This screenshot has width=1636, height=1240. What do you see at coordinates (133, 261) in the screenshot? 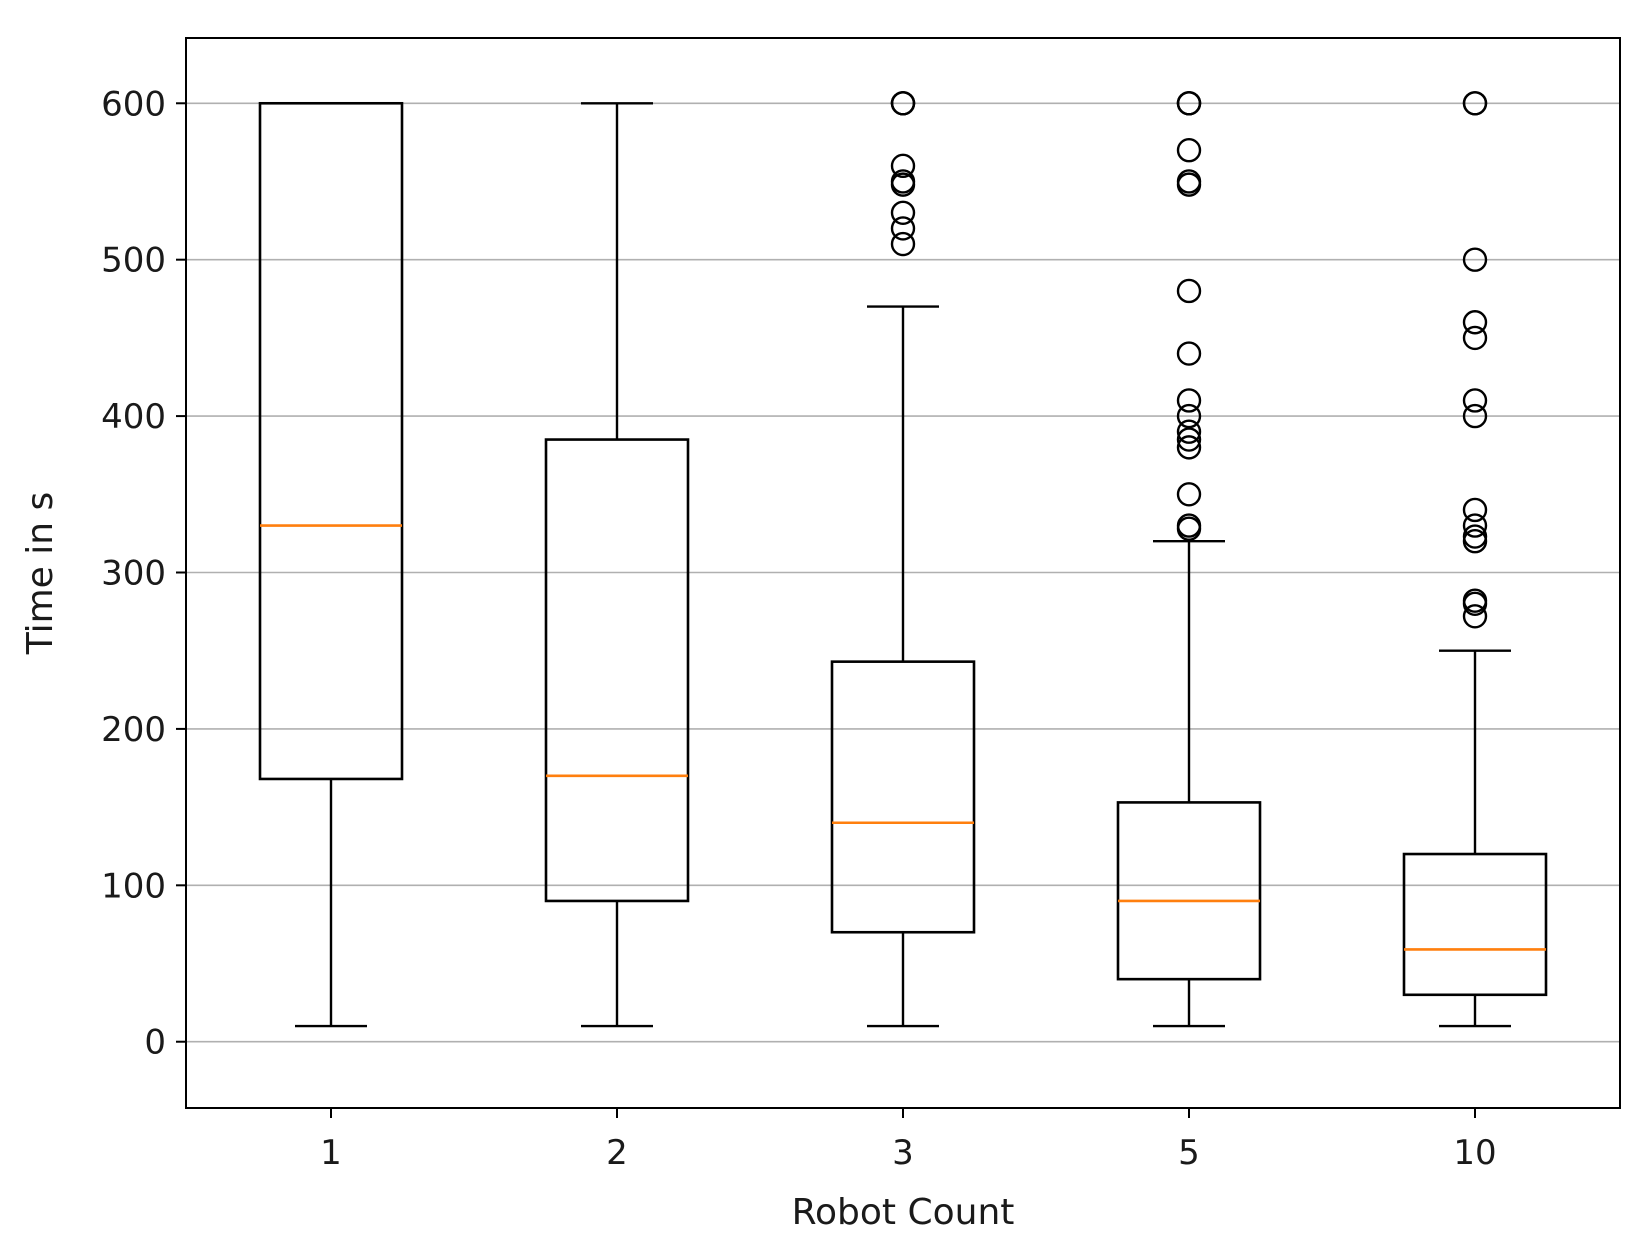
I see `y-tick-label-500: 500` at bounding box center [133, 261].